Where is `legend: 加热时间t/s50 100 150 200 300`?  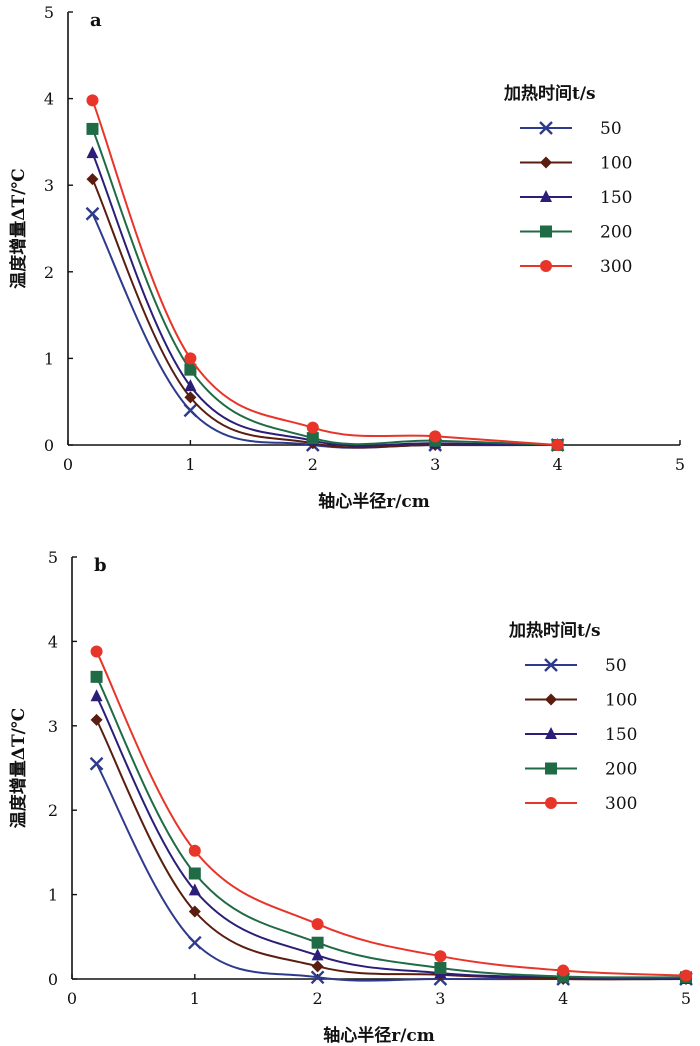
legend: 加热时间t/s50 100 150 200 300 is located at coordinates (572, 717).